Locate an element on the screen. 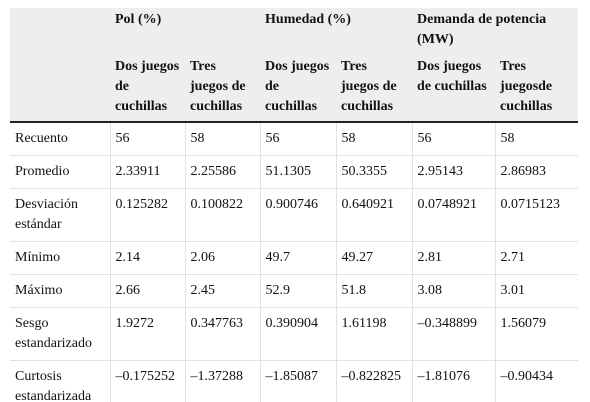 This screenshot has width=590, height=402. cell: 0.100822 is located at coordinates (223, 215).